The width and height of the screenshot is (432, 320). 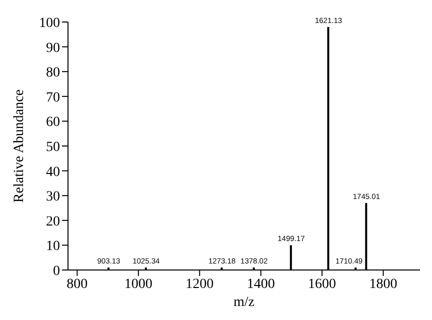 I want to click on x-tick-label: 800, so click(x=77, y=284).